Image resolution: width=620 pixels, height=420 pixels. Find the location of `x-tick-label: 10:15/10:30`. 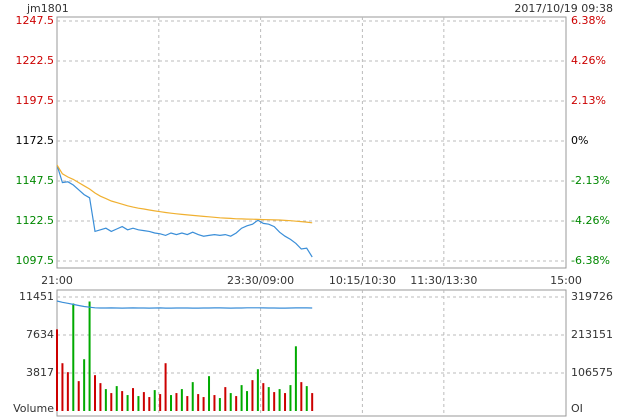

x-tick-label: 10:15/10:30 is located at coordinates (362, 280).